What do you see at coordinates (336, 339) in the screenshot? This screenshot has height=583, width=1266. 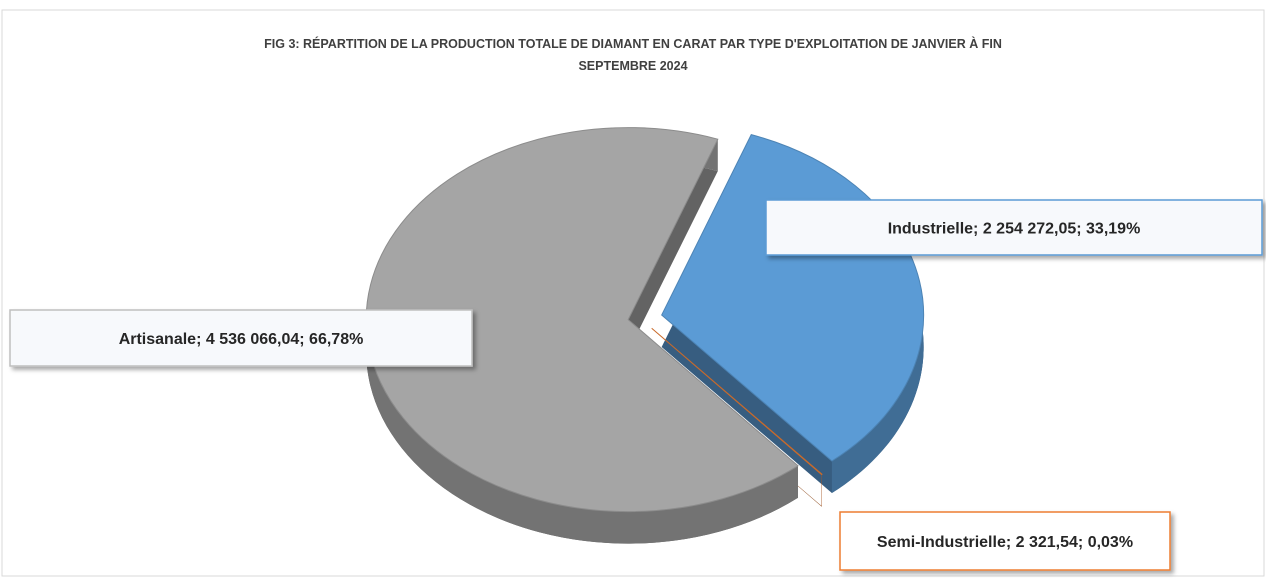 I see `data-label-part: 66,78%` at bounding box center [336, 339].